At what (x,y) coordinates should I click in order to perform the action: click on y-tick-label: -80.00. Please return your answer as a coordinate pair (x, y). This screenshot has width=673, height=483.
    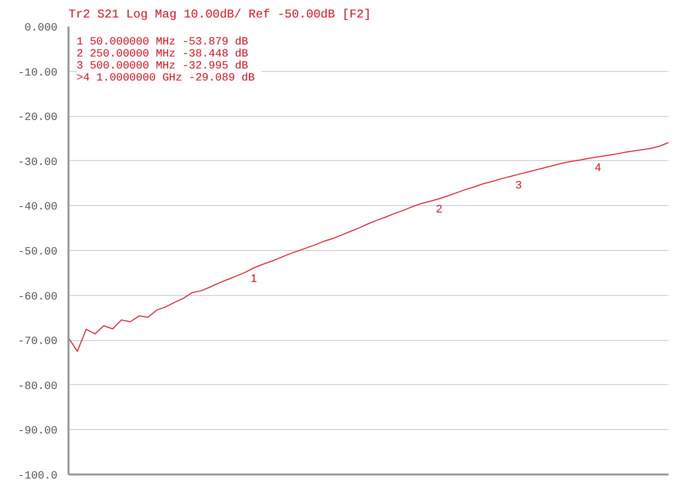
    Looking at the image, I should click on (38, 386).